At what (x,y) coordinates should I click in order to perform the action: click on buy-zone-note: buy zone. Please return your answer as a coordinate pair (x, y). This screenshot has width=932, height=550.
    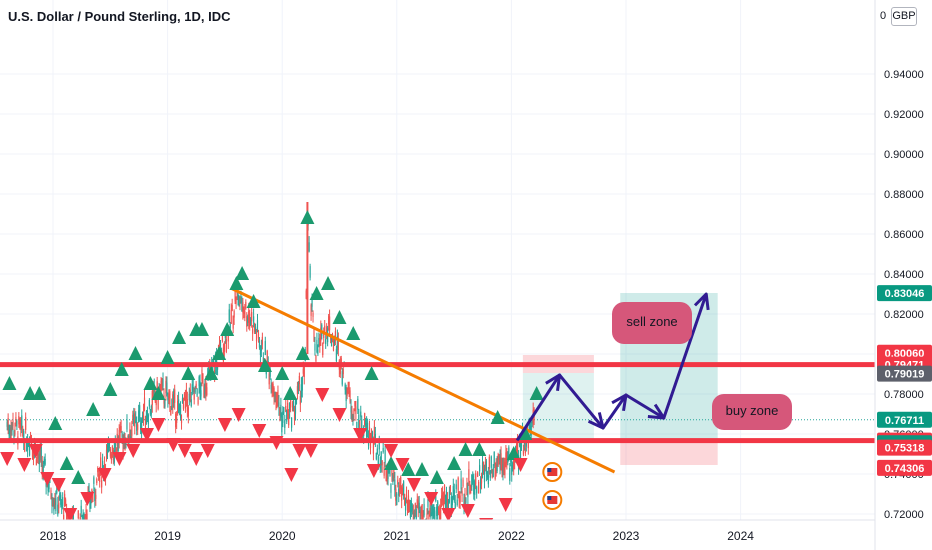
    Looking at the image, I should click on (752, 412).